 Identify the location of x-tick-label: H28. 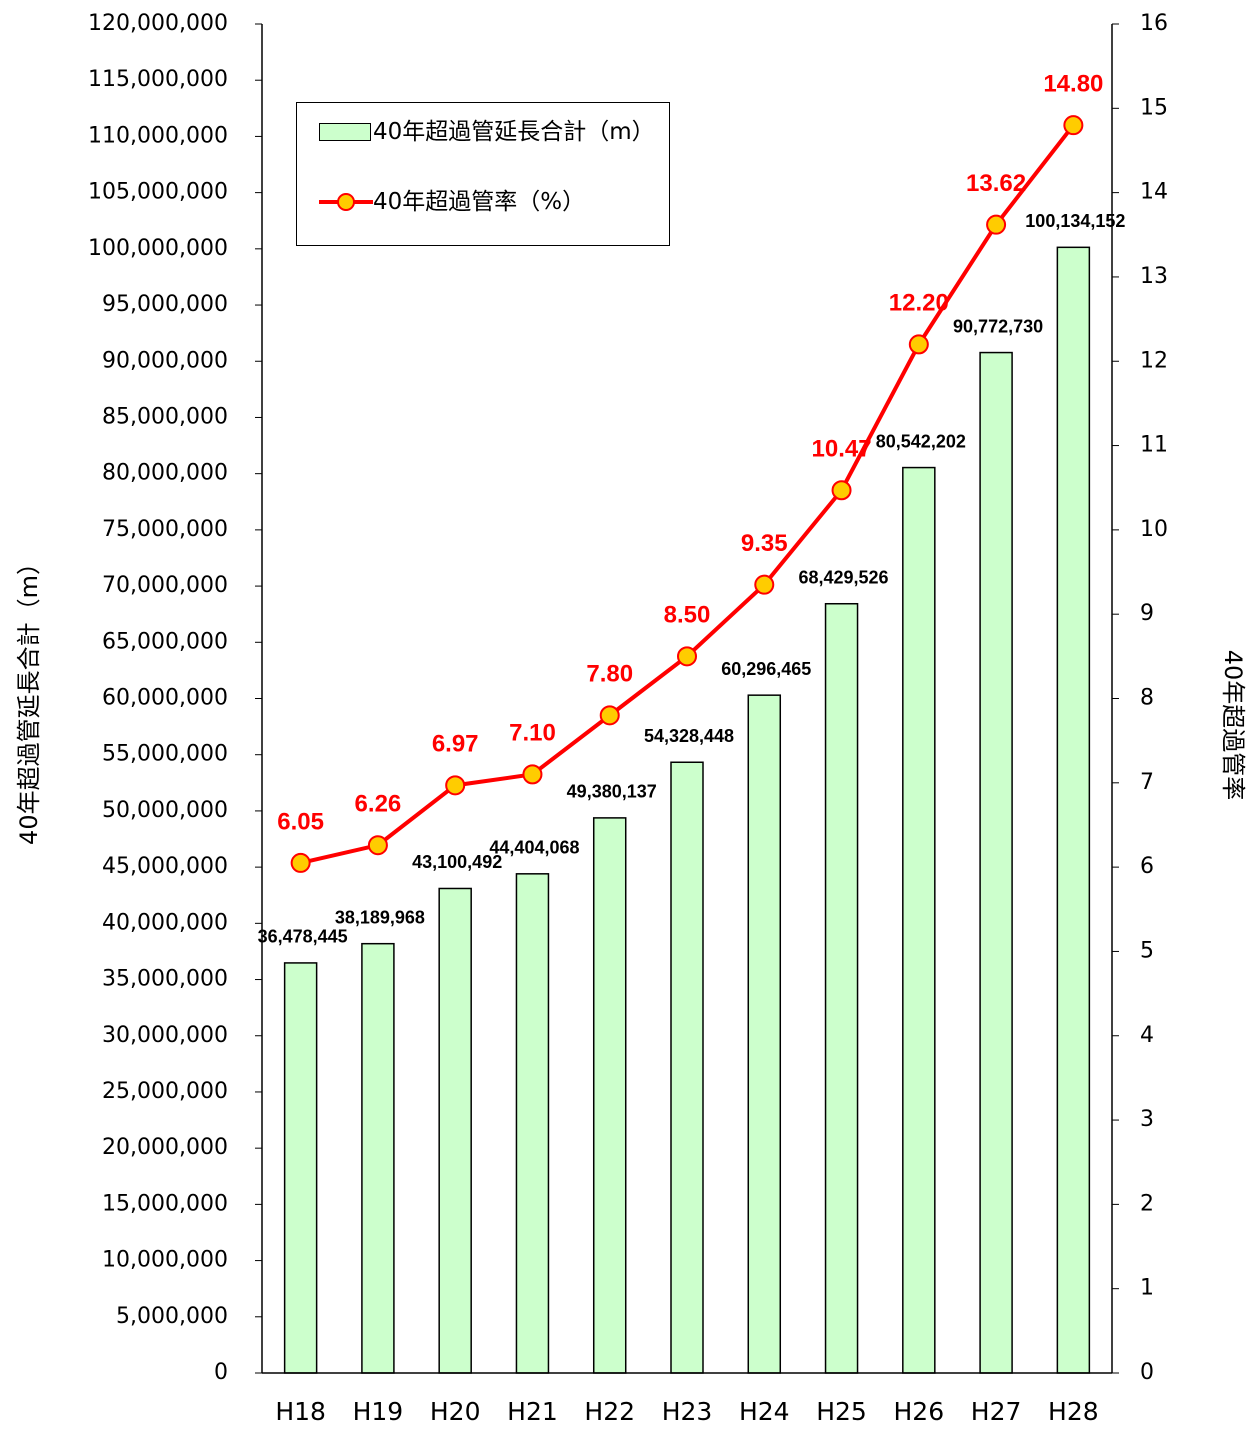
(1073, 1411).